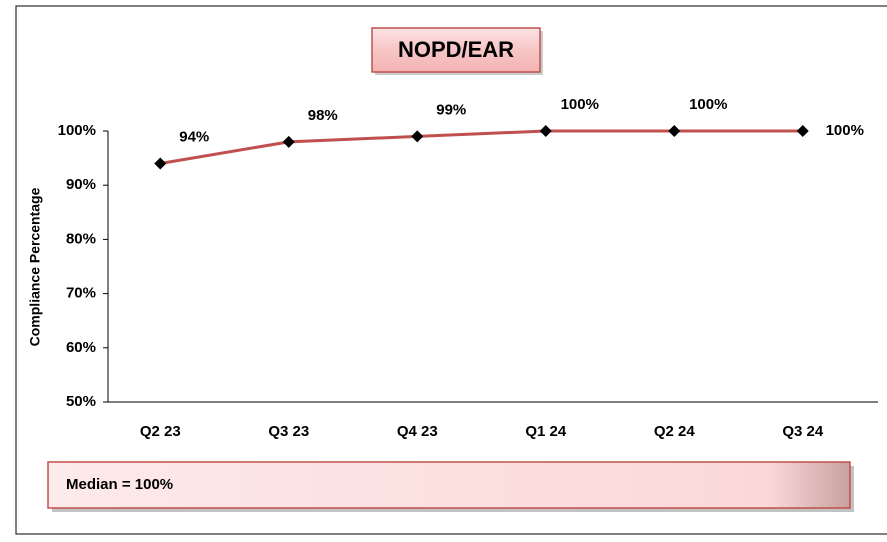 The height and width of the screenshot is (542, 887). What do you see at coordinates (81, 401) in the screenshot?
I see `y-tick-label: 50%` at bounding box center [81, 401].